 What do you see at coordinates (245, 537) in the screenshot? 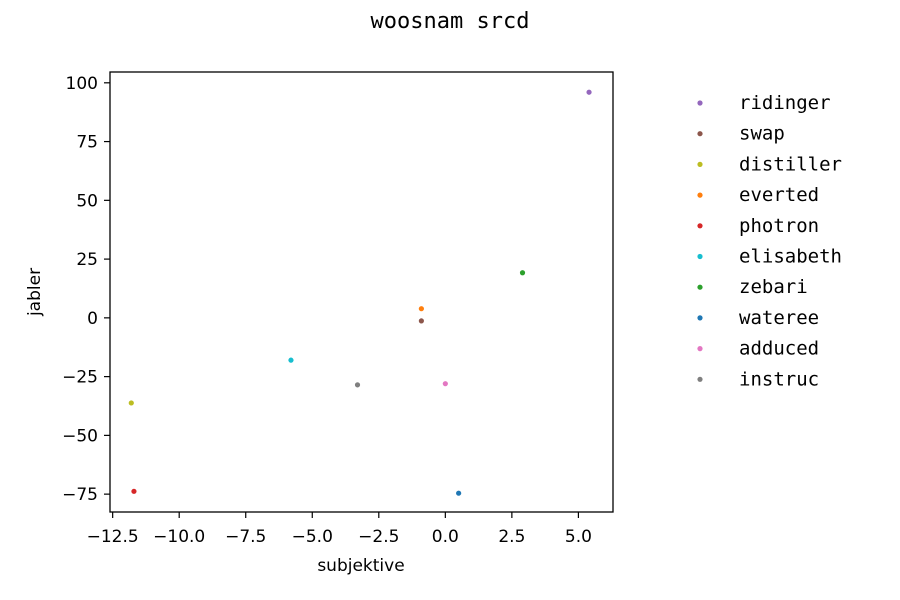
I see `x-tick-label: −7.5` at bounding box center [245, 537].